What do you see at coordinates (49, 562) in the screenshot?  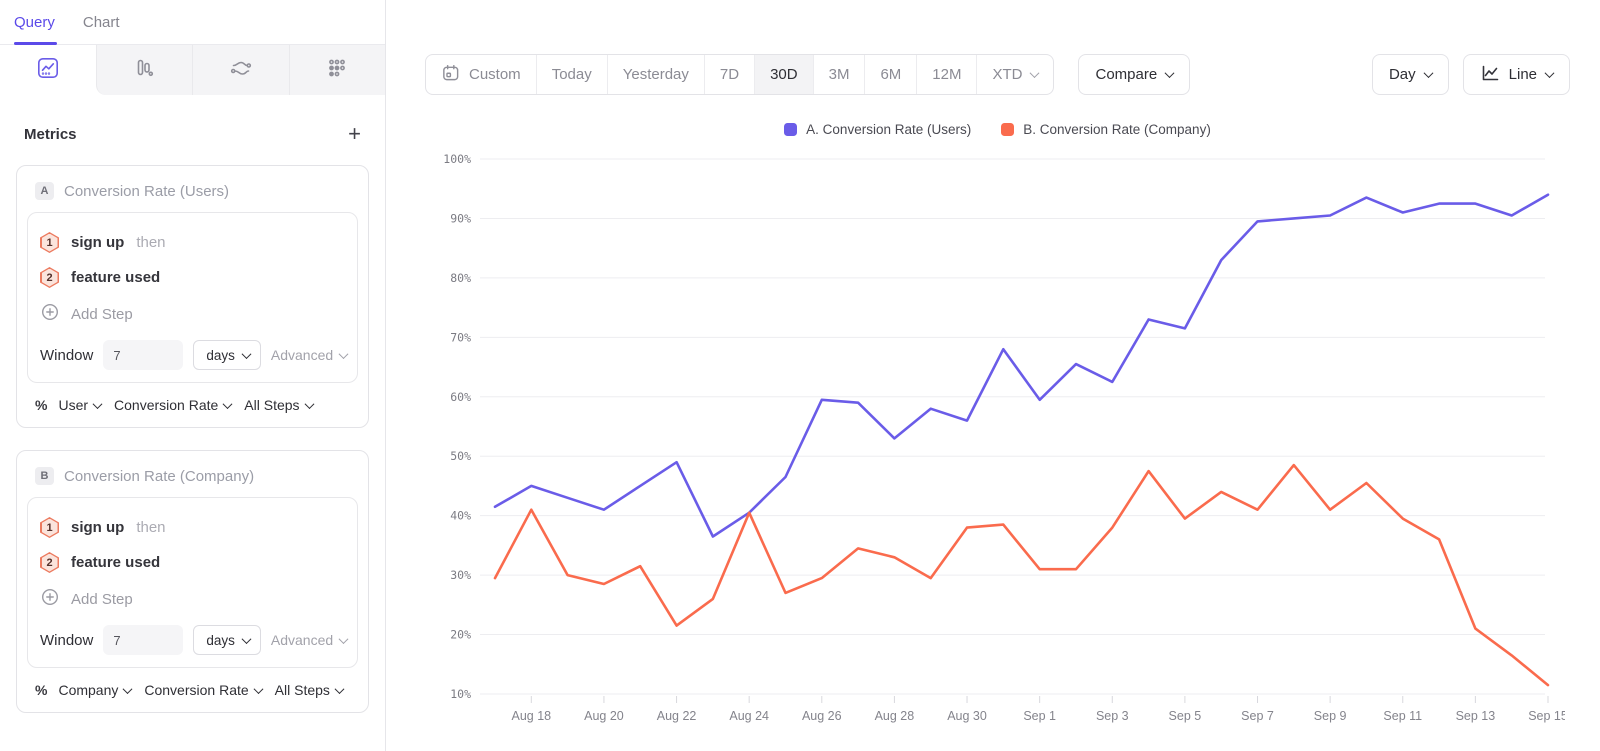 I see `step-number-badge: 2` at bounding box center [49, 562].